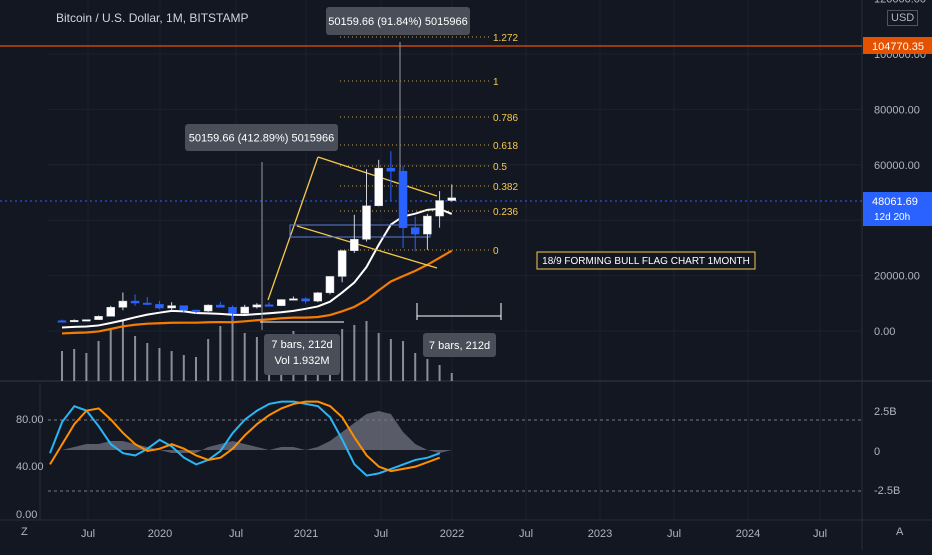  What do you see at coordinates (505, 212) in the screenshot?
I see `fib-label: 0.236` at bounding box center [505, 212].